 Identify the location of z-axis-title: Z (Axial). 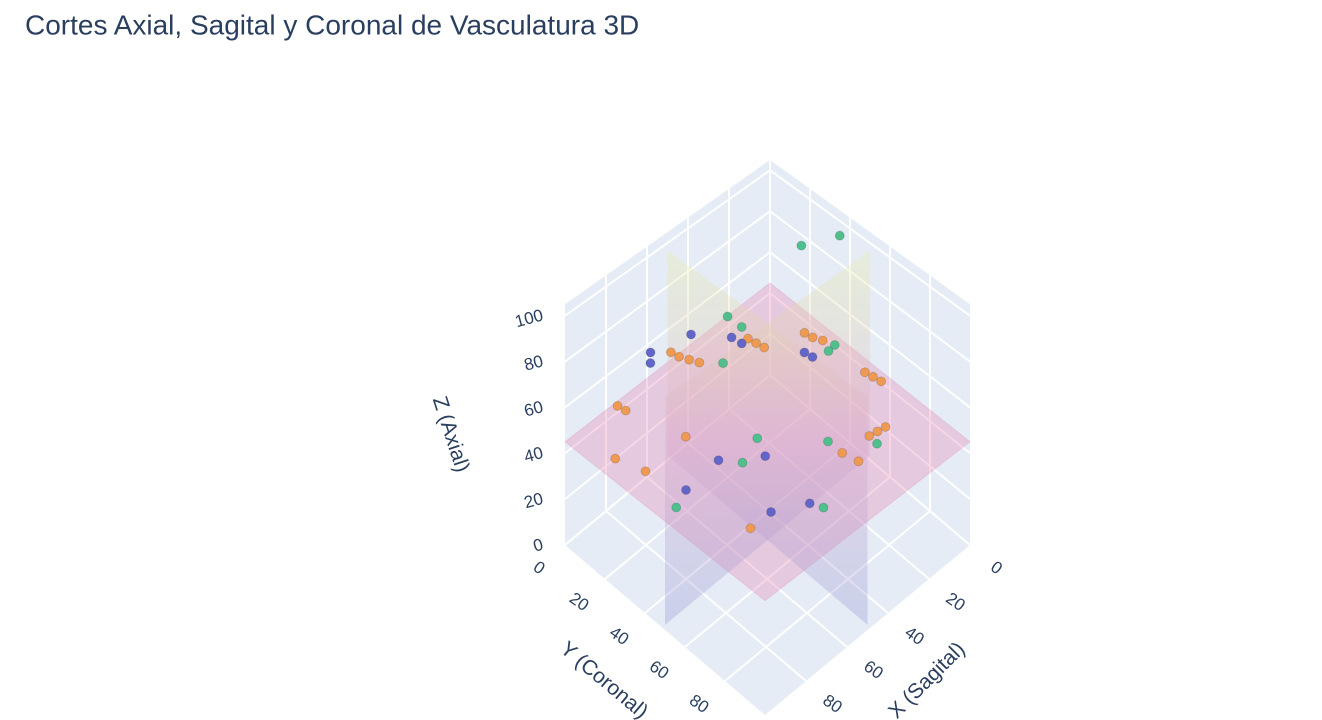
(451, 434).